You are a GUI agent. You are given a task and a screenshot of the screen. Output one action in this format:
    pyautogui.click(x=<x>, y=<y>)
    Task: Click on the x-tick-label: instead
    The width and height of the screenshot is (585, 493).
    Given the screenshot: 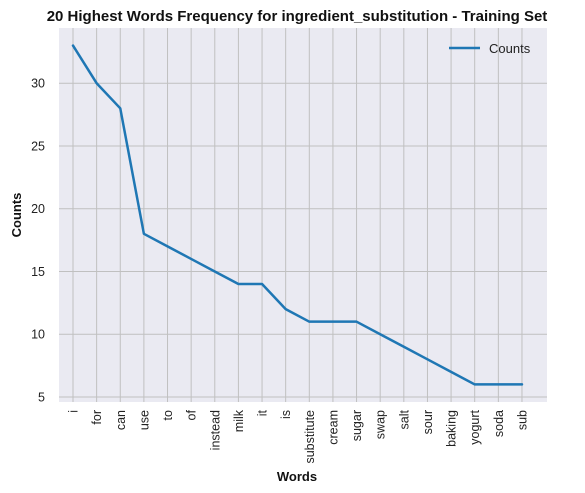 What is the action you would take?
    pyautogui.click(x=215, y=430)
    